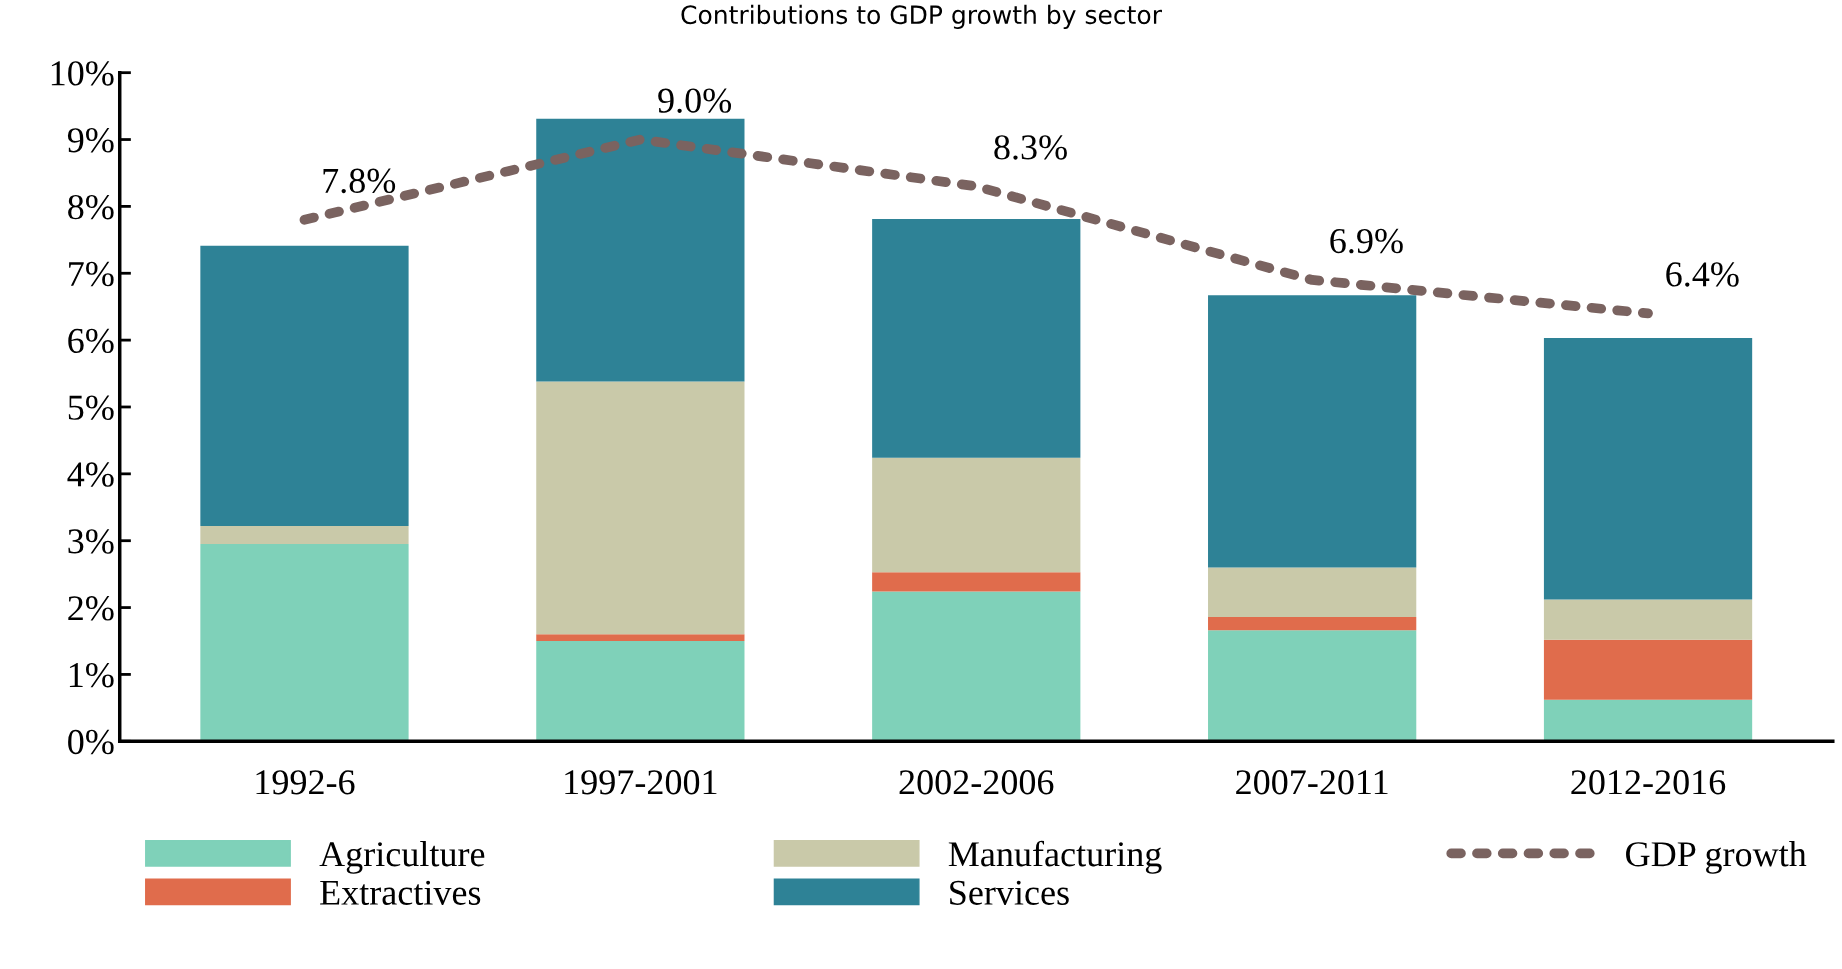 This screenshot has width=1842, height=969. What do you see at coordinates (91, 541) in the screenshot?
I see `y-tick-label: 3%` at bounding box center [91, 541].